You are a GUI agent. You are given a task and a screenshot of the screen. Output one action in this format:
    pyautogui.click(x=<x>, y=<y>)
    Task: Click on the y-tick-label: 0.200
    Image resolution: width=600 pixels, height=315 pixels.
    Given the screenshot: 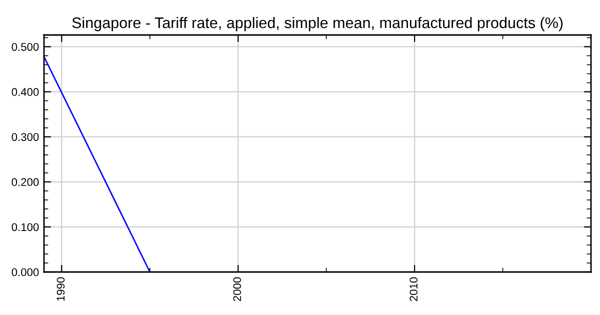 What is the action you would take?
    pyautogui.click(x=25, y=182)
    